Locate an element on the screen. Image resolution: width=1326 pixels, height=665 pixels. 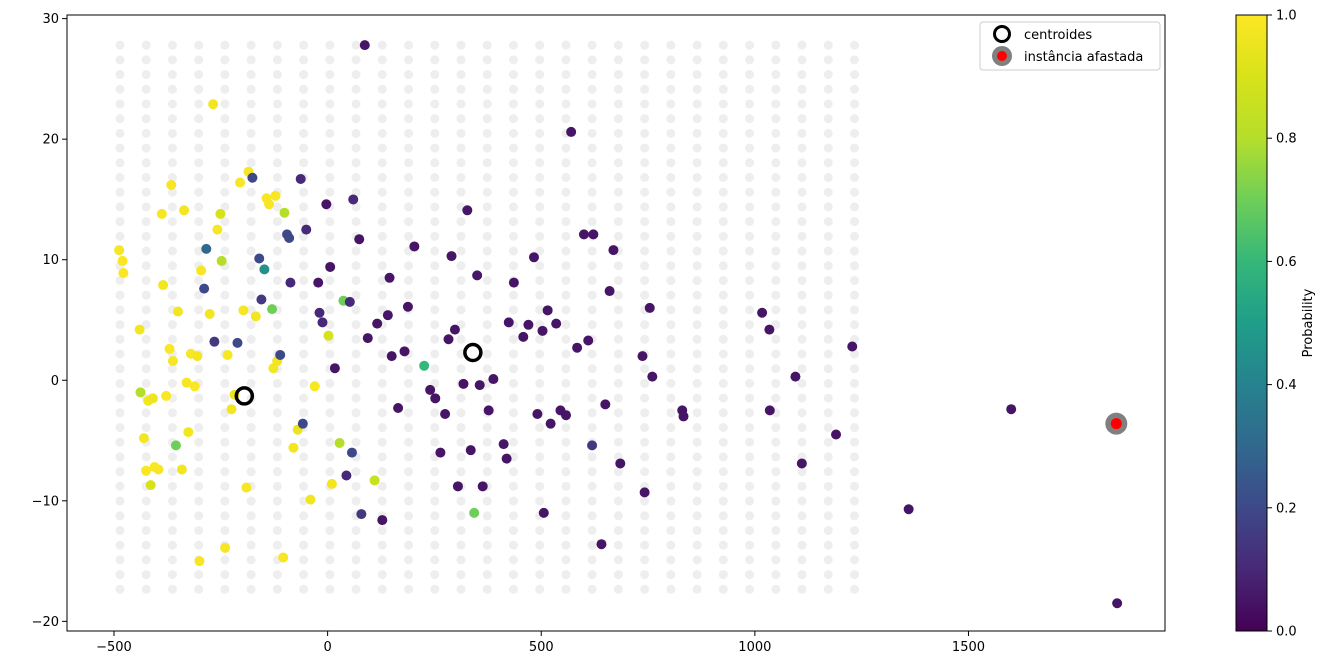
colorbar-tick-label: 1.0 is located at coordinates (1286, 16).